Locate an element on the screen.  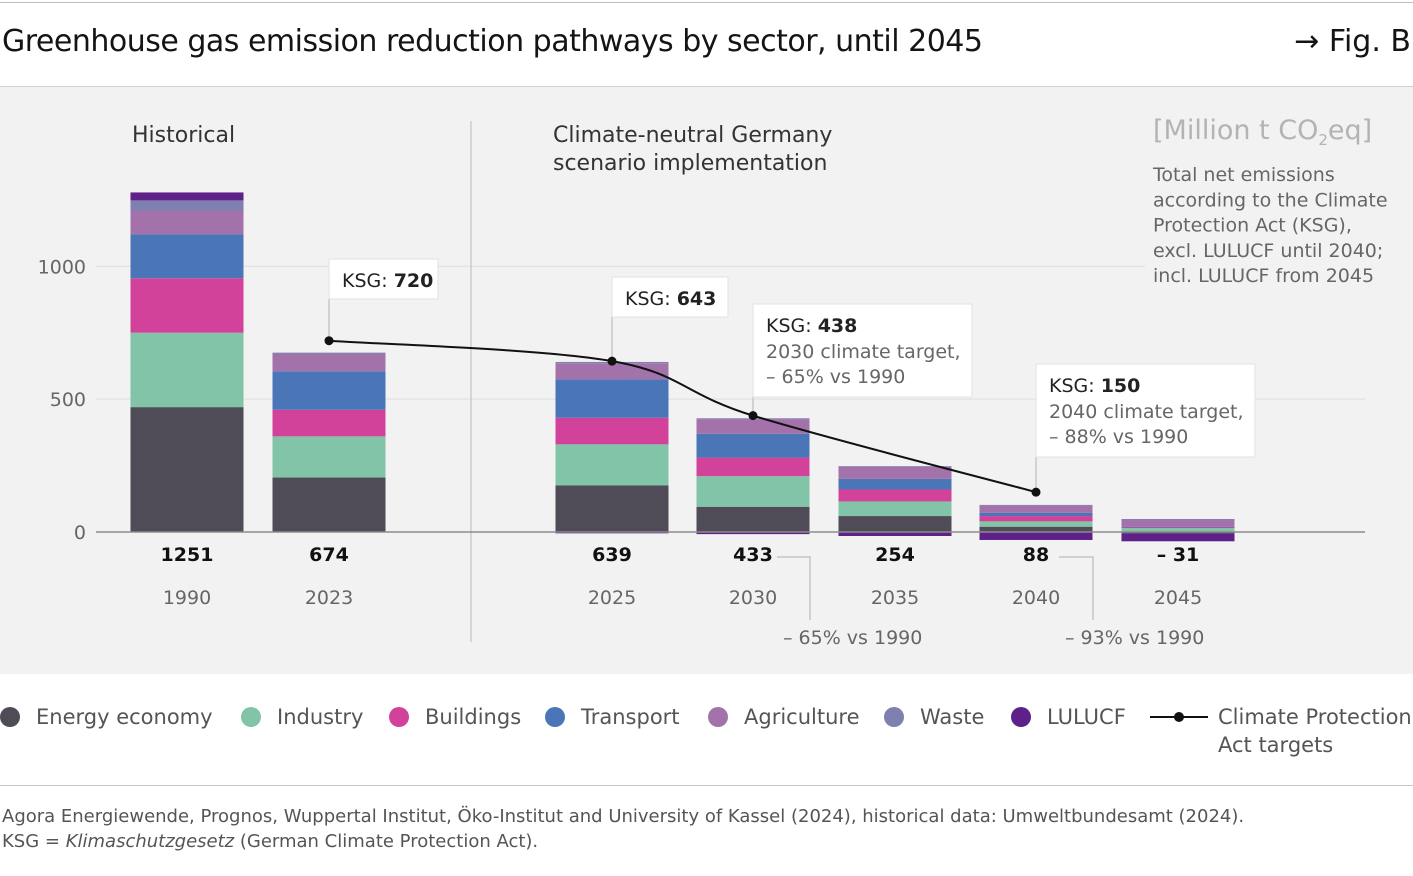
bar-segment-lulucf-2030 is located at coordinates (753, 533).